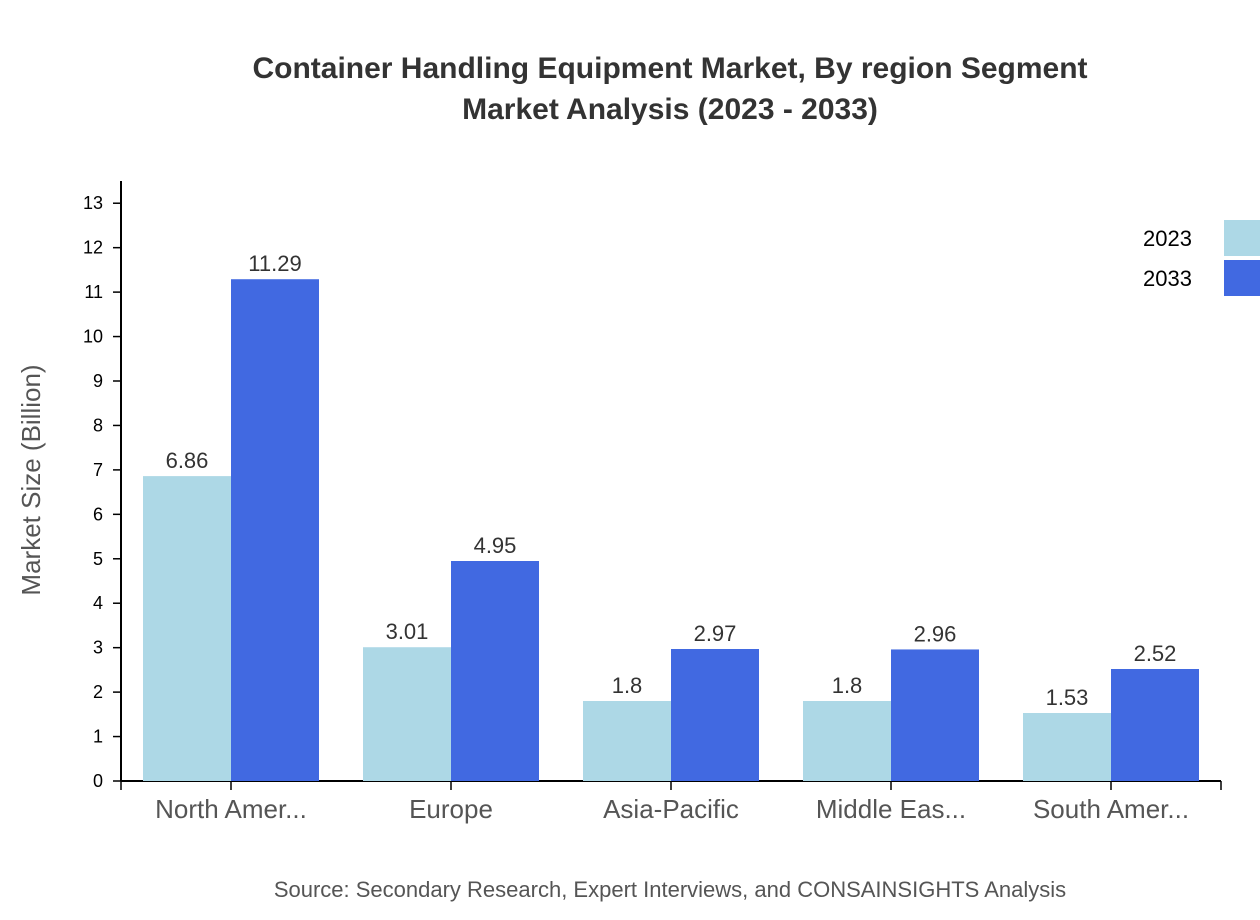 The height and width of the screenshot is (920, 1260). I want to click on y-tick-label: 8, so click(98, 425).